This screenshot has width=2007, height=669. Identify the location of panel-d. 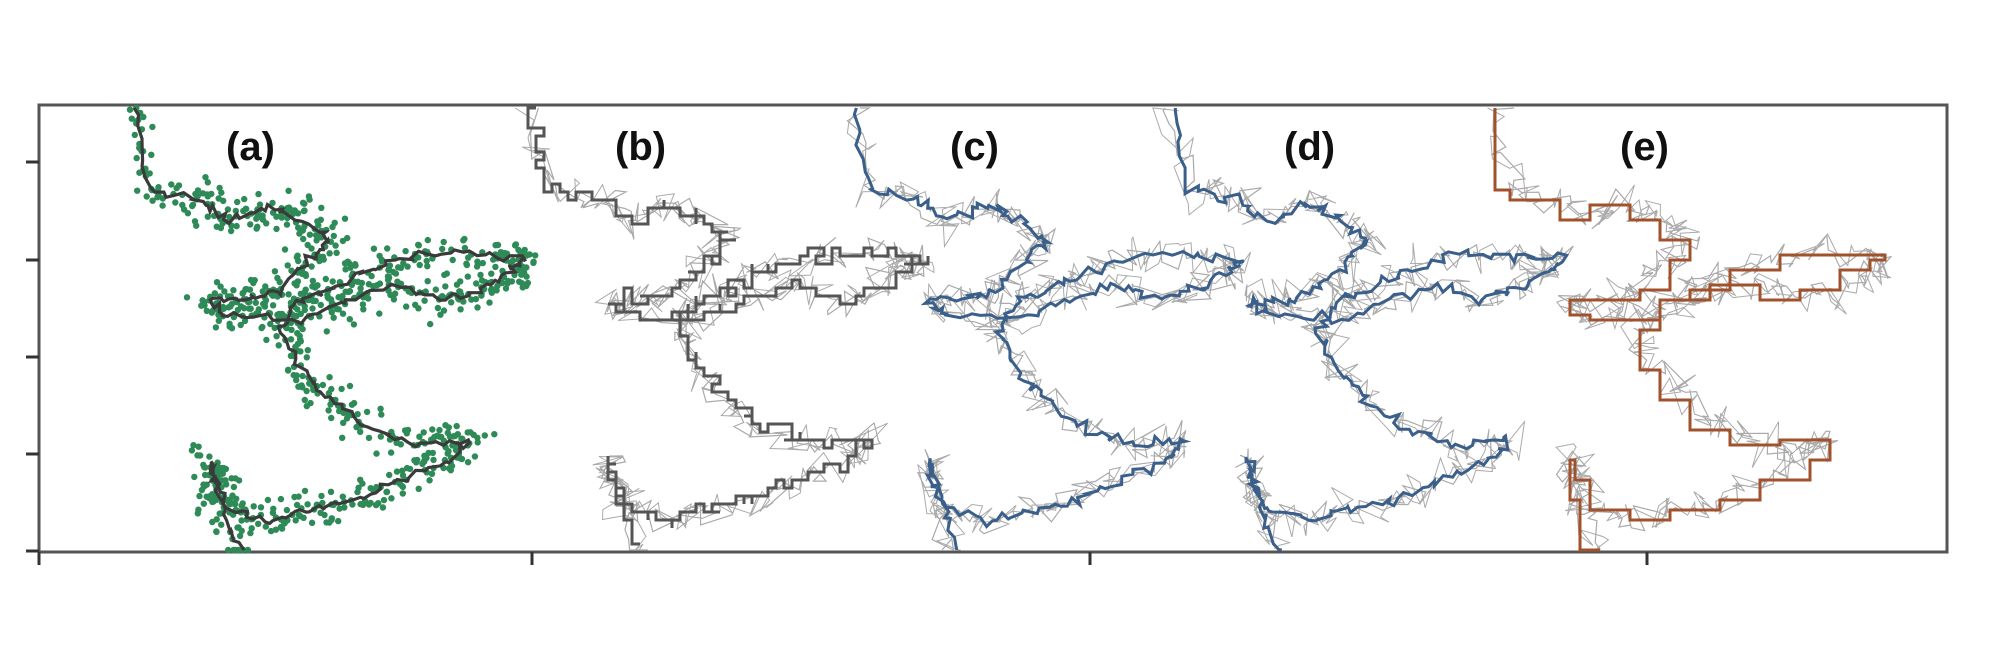
(1363, 329).